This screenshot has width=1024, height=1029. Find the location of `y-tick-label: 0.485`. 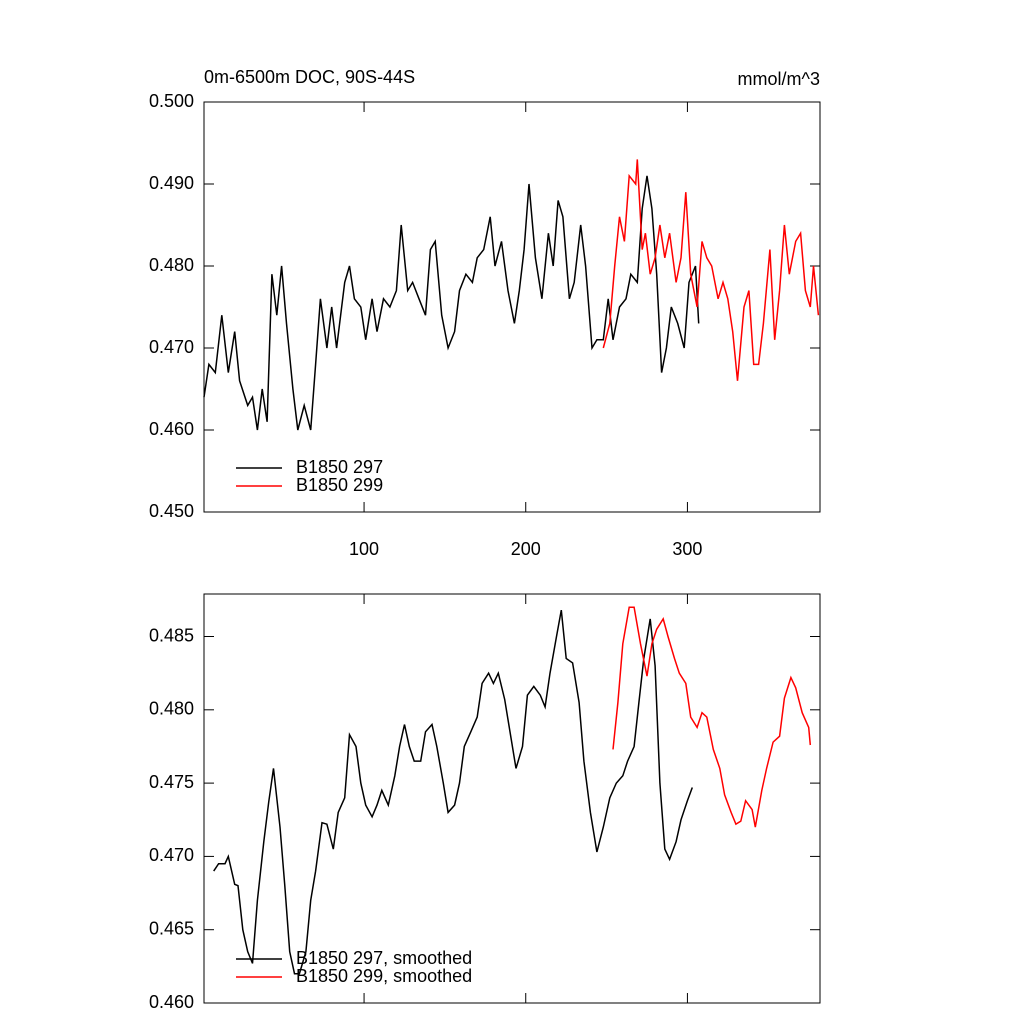

y-tick-label: 0.485 is located at coordinates (171, 635).